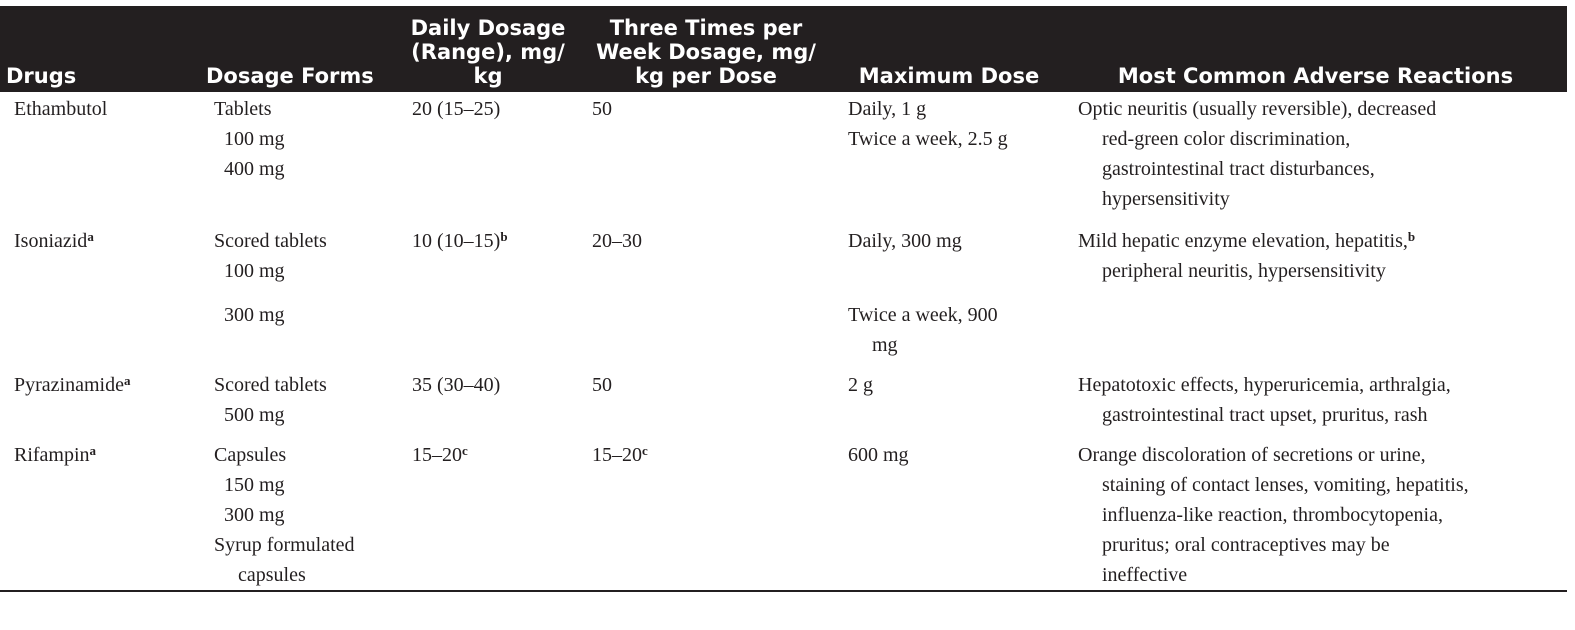 This screenshot has height=630, width=1575. I want to click on three-value: 20–30, so click(617, 241).